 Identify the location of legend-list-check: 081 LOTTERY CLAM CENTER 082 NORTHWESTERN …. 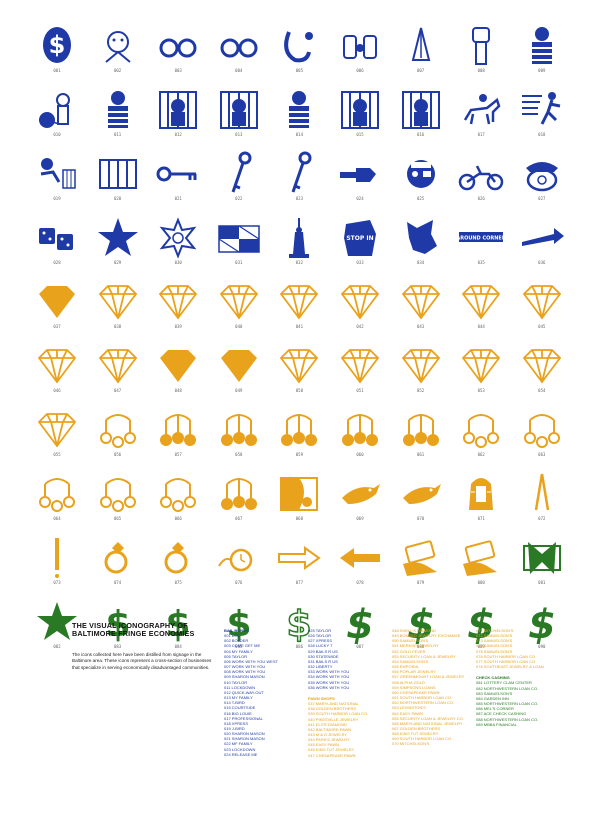
(510, 703).